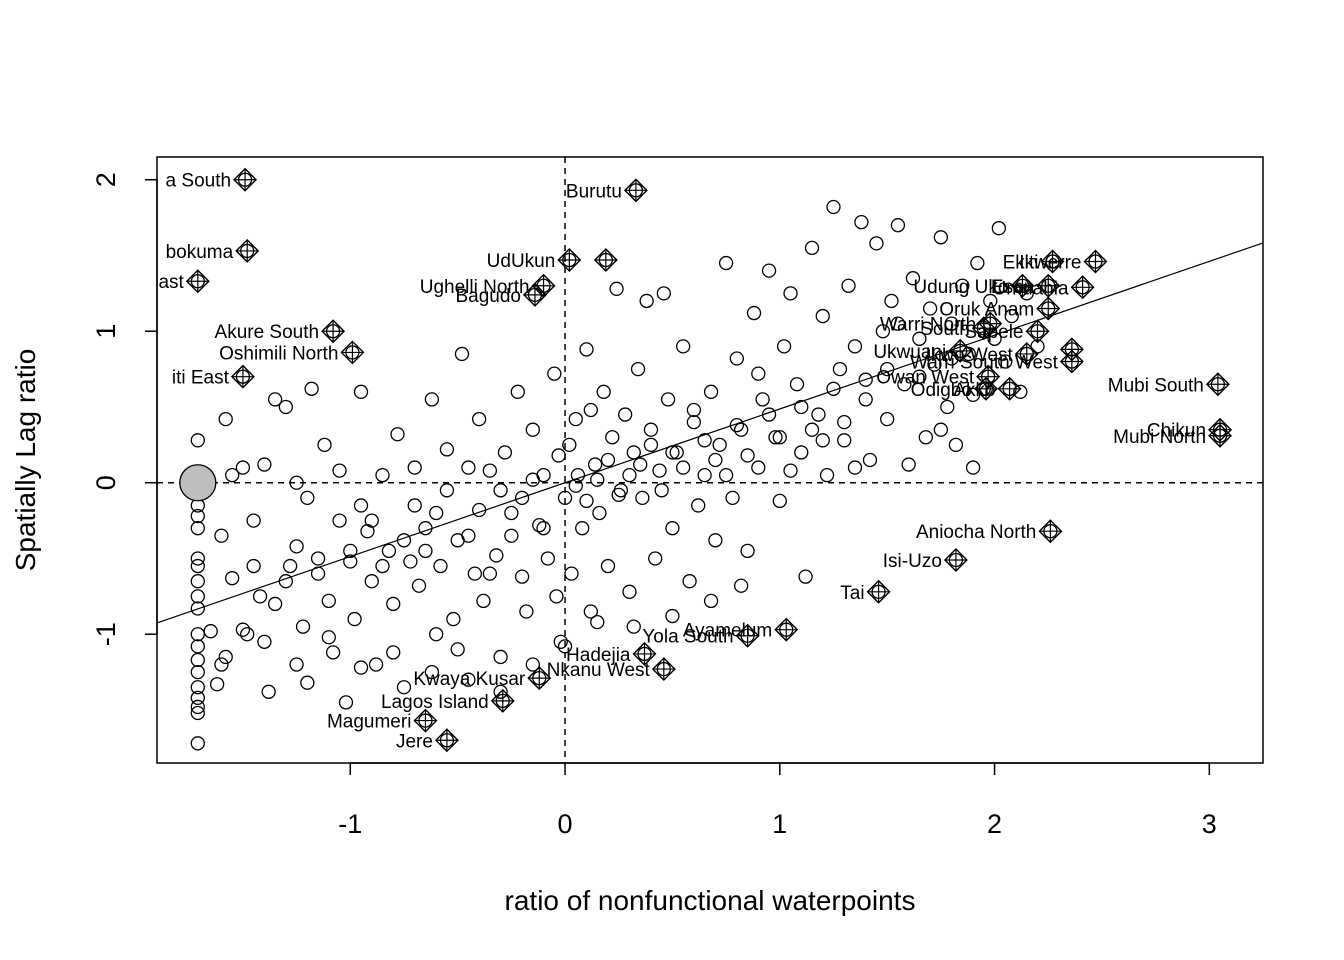 The image size is (1344, 960). I want to click on point-label: South, so click(945, 329).